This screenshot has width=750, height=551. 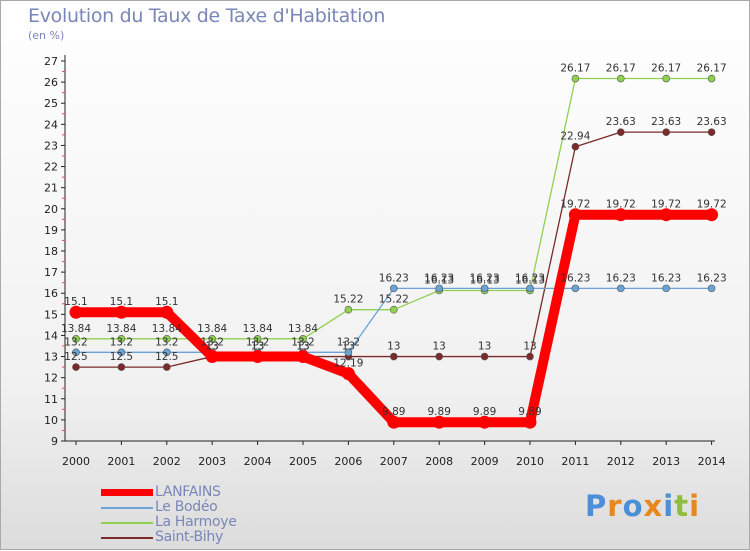 I want to click on x-tick-label: 2003, so click(x=212, y=461).